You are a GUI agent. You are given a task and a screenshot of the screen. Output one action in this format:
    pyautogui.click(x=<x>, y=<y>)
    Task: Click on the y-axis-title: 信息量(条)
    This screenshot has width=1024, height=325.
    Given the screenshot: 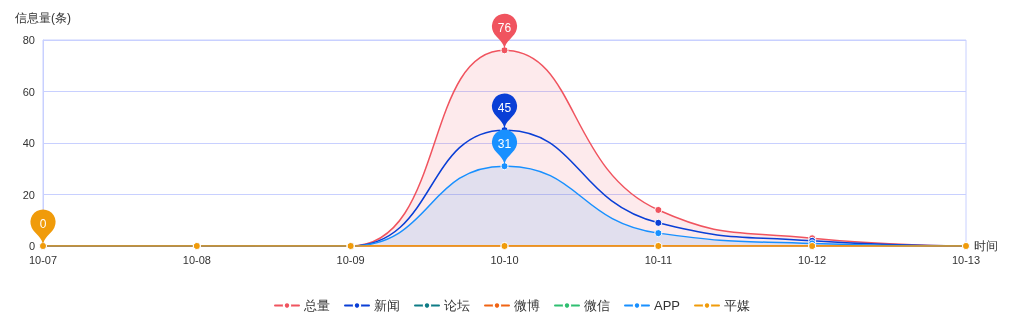 What is the action you would take?
    pyautogui.click(x=43, y=18)
    